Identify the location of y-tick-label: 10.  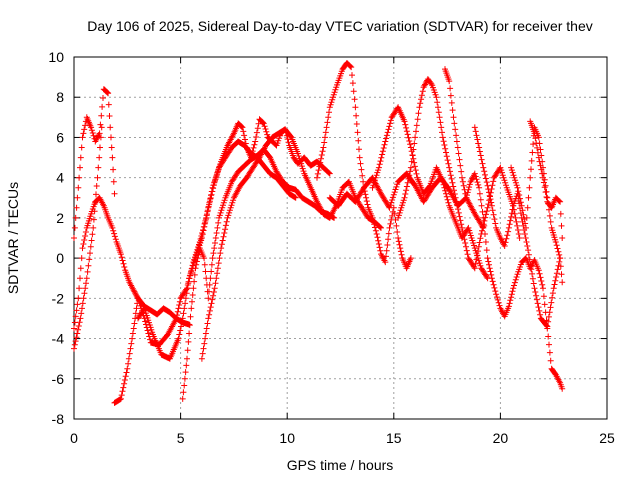
(56, 57).